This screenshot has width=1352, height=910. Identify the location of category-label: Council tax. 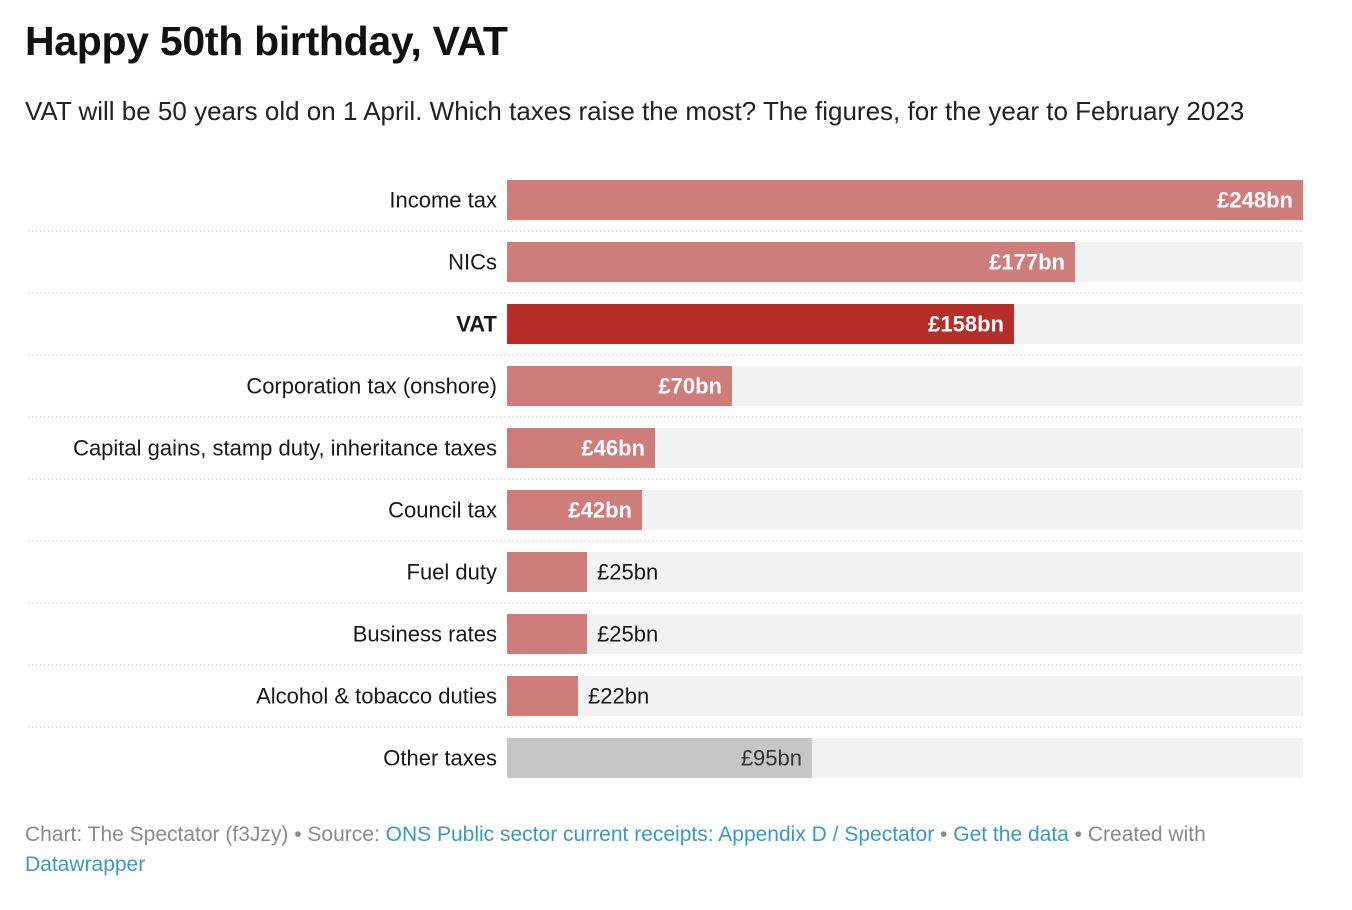
(442, 510).